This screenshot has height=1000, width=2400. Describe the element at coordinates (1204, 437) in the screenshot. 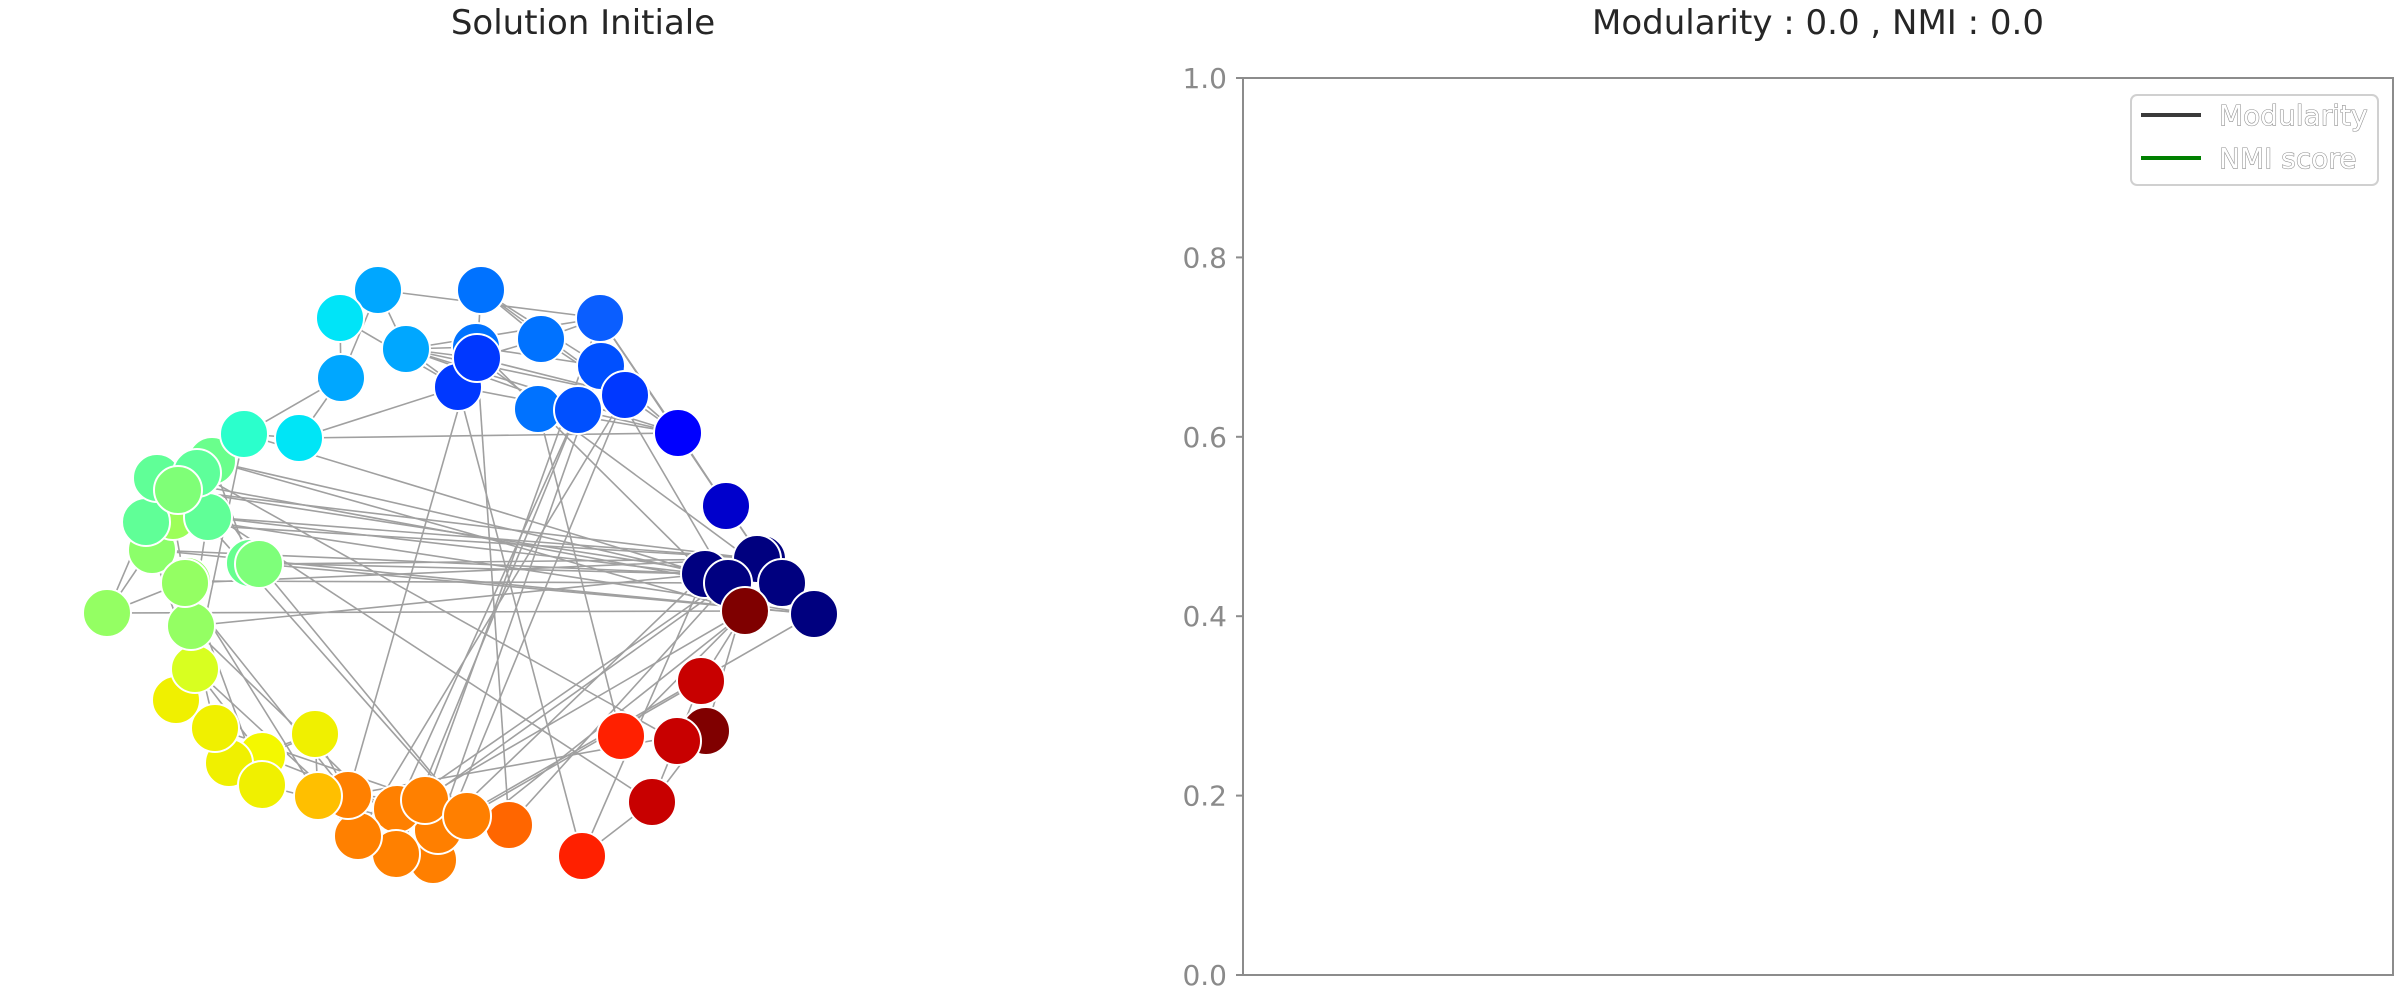

I see `y-tick-label: 0.6` at that location.